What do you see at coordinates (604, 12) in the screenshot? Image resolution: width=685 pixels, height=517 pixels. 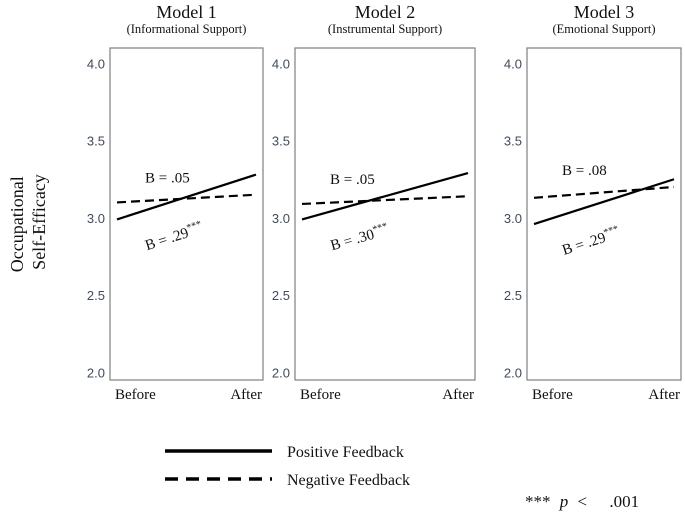 I see `panel-title: Model 3` at bounding box center [604, 12].